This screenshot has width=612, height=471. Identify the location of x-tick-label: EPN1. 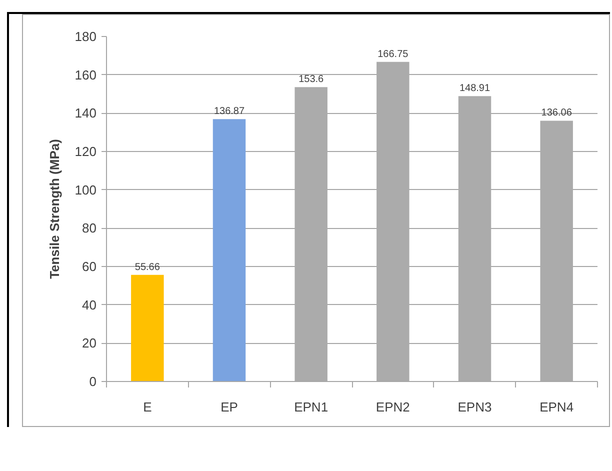
(311, 407).